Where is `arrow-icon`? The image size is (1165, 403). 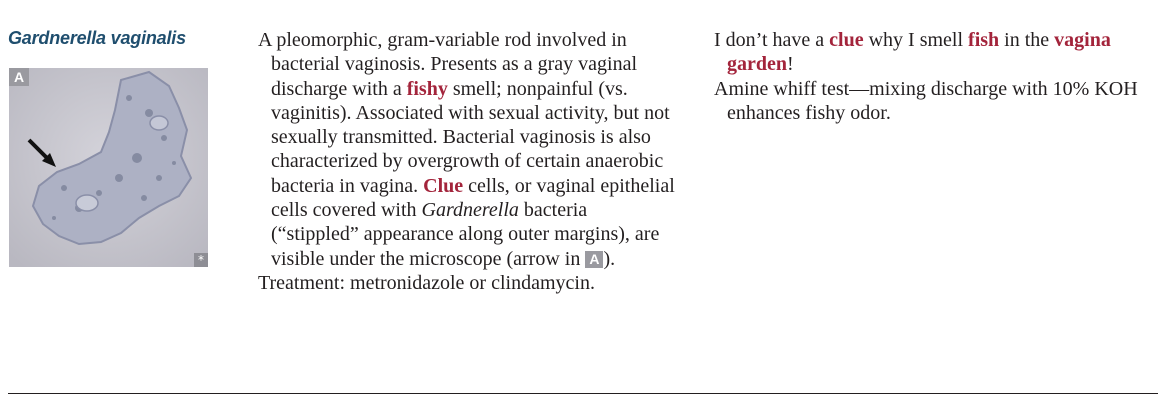 arrow-icon is located at coordinates (41, 152).